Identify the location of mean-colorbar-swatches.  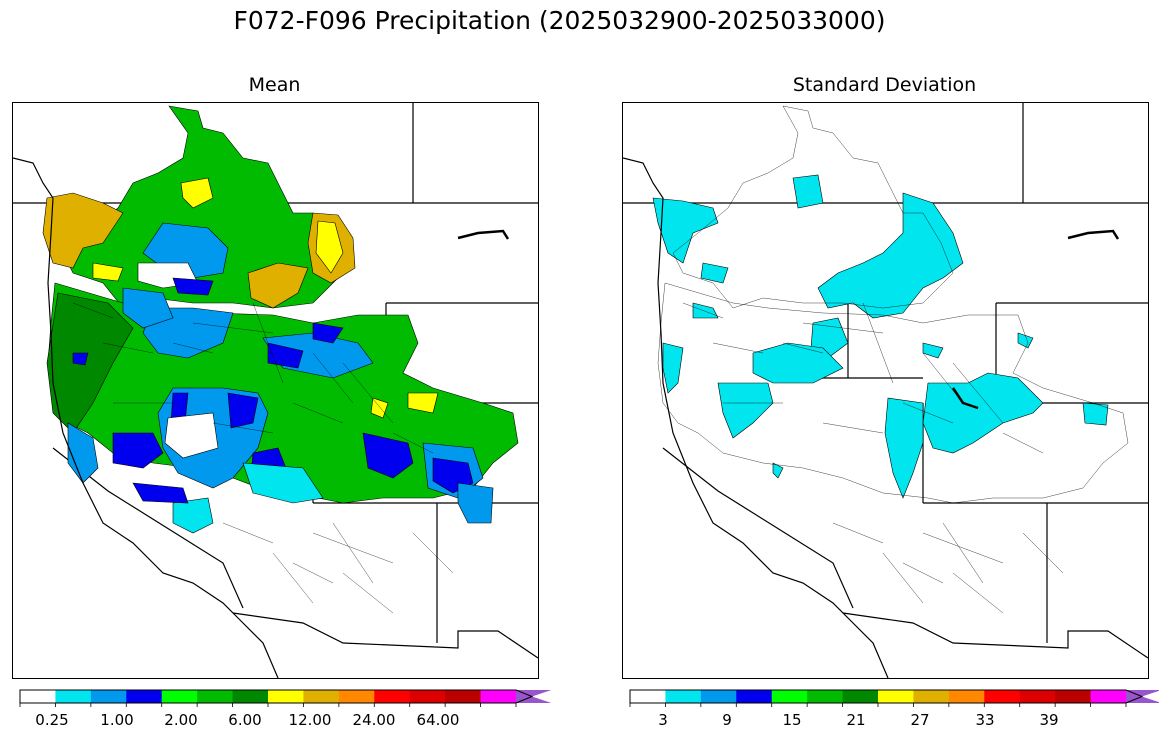
(285, 698).